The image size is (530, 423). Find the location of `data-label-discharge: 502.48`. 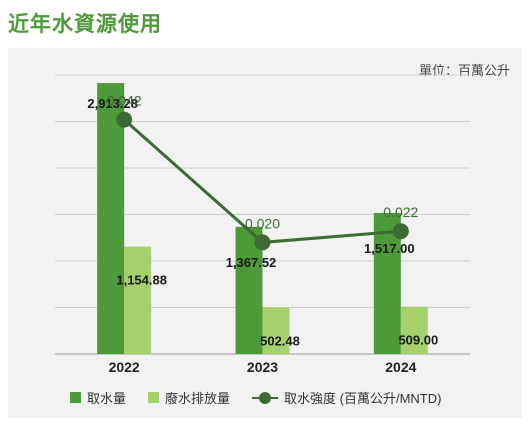

data-label-discharge: 502.48 is located at coordinates (280, 340).